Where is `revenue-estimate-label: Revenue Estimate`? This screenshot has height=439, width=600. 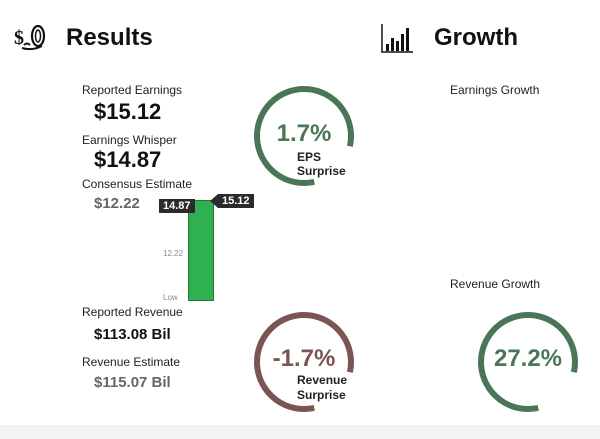 revenue-estimate-label: Revenue Estimate is located at coordinates (131, 362).